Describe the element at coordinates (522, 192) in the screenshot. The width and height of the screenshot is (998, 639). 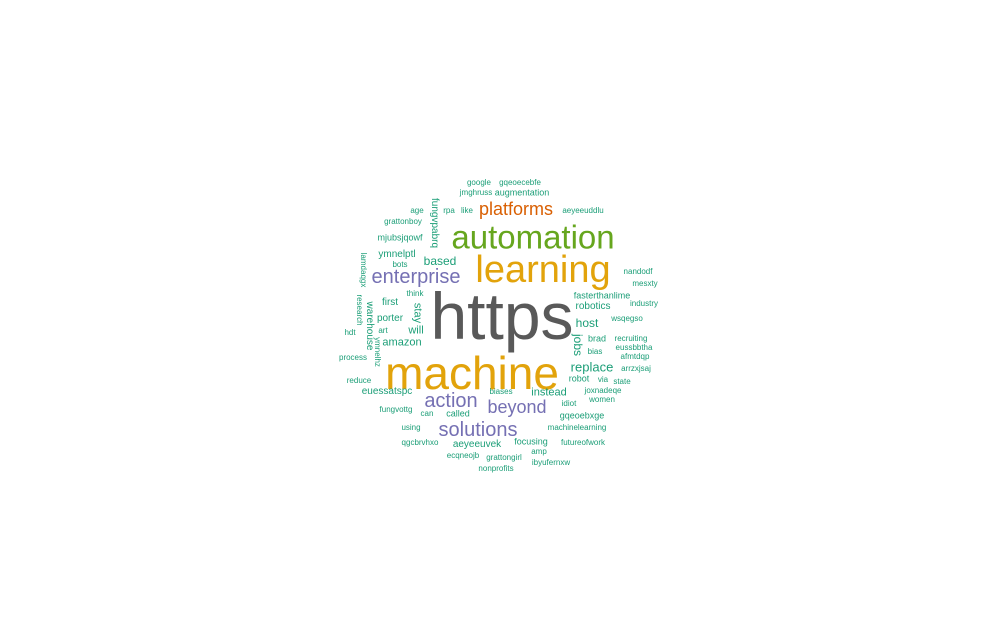
I see `word-33: augmentation` at that location.